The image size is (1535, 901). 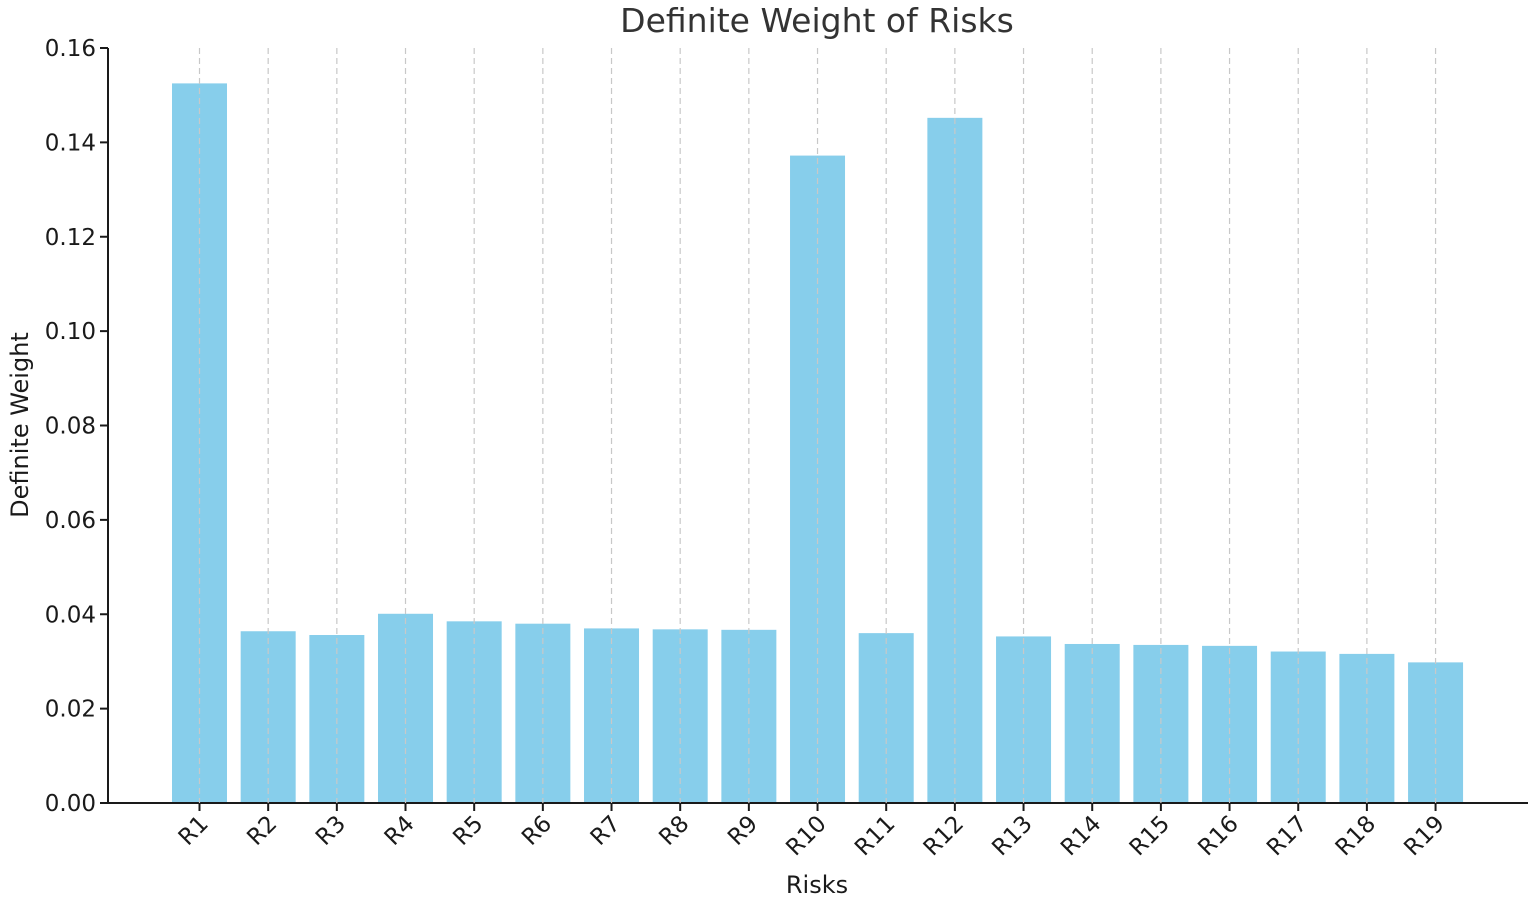 I want to click on x-tick-label: R8, so click(x=674, y=831).